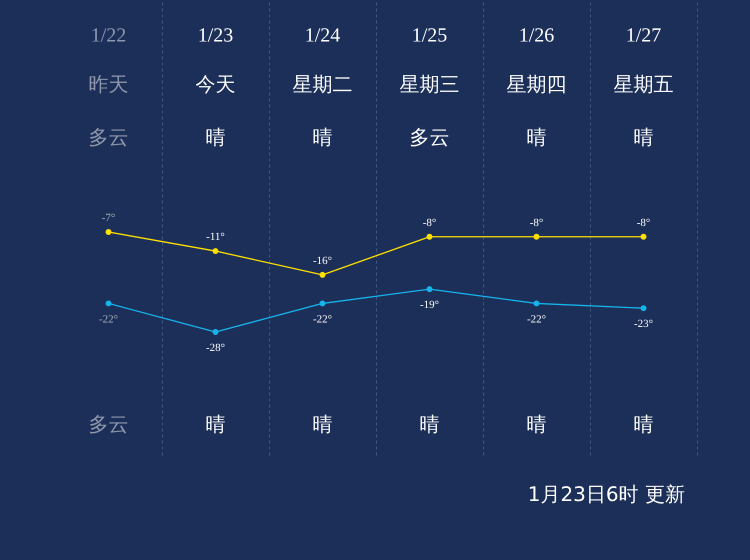 The image size is (750, 560). I want to click on x-tick-label: 1/26, so click(536, 35).